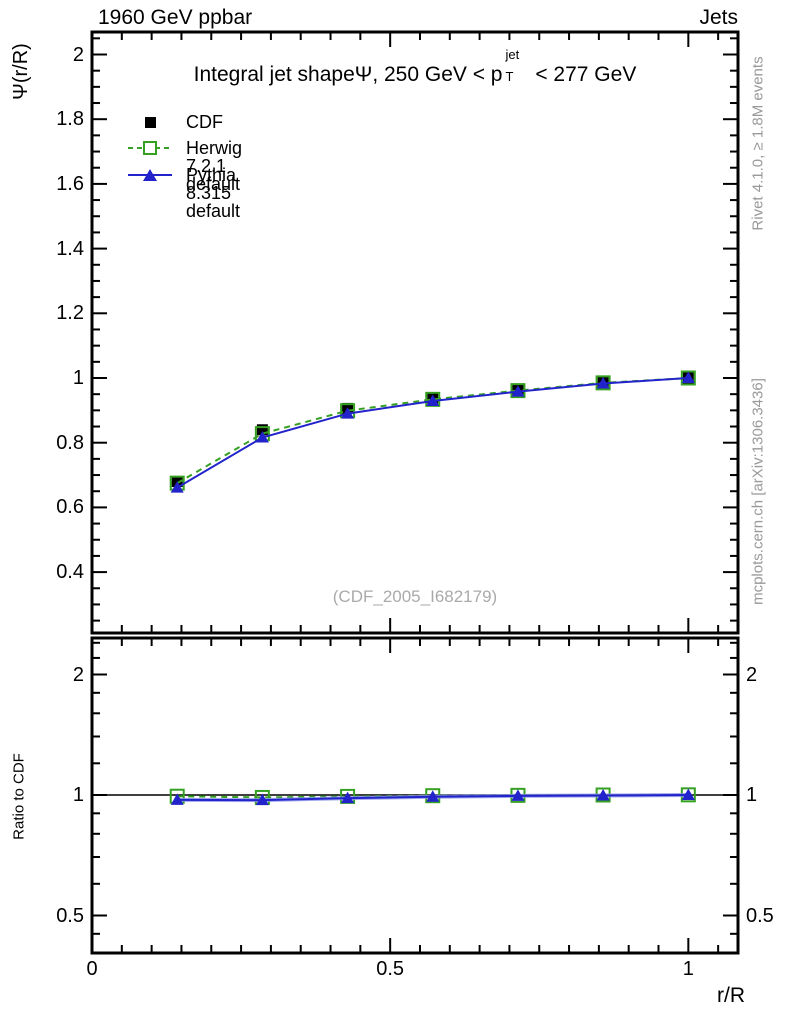 The width and height of the screenshot is (786, 1024). I want to click on herwig-marker-icon, so click(150, 148).